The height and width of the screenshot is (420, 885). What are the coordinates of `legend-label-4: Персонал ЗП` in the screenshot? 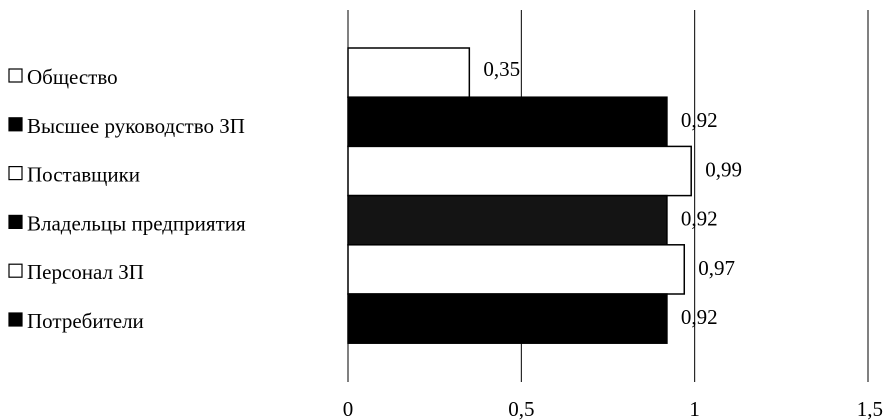 It's located at (85, 272).